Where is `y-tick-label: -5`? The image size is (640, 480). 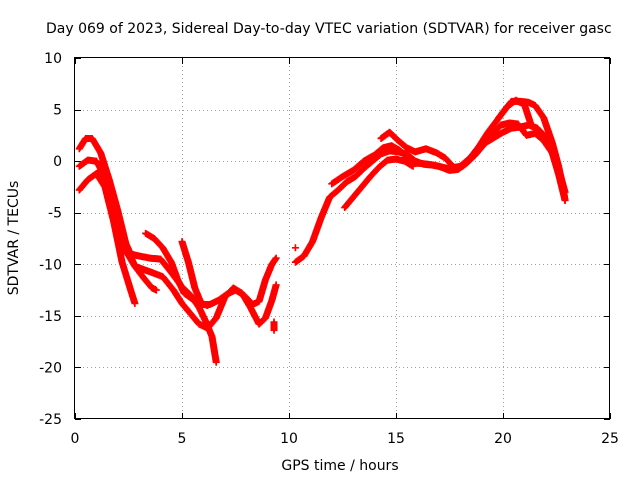 y-tick-label: -5 is located at coordinates (55, 214).